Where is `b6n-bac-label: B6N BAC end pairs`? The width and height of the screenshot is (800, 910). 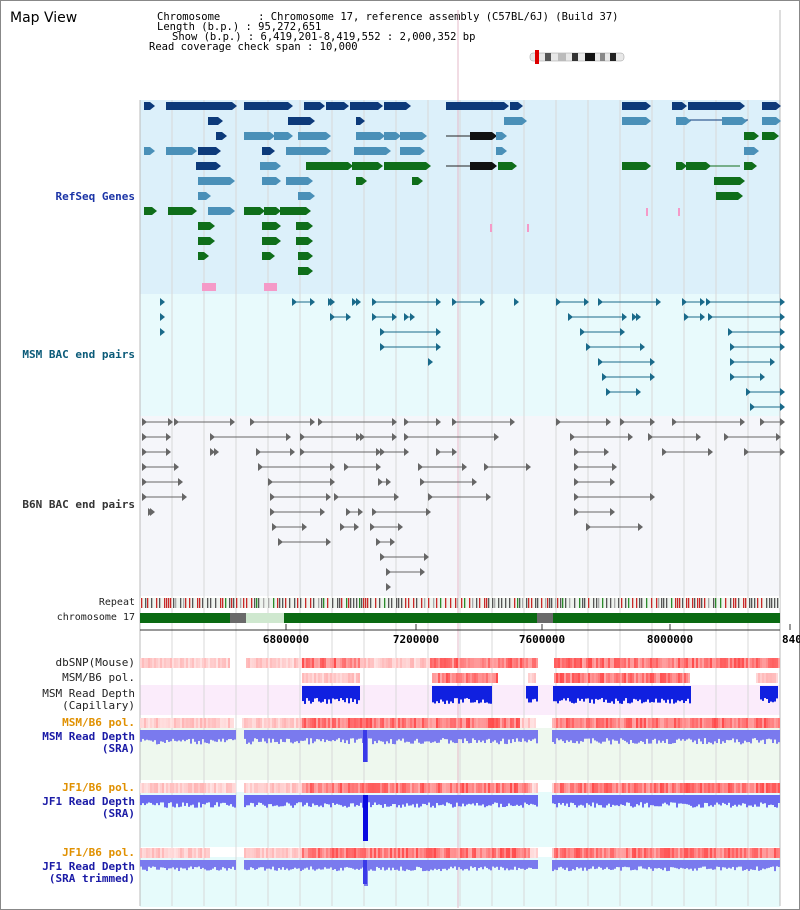 b6n-bac-label: B6N BAC end pairs is located at coordinates (78, 504).